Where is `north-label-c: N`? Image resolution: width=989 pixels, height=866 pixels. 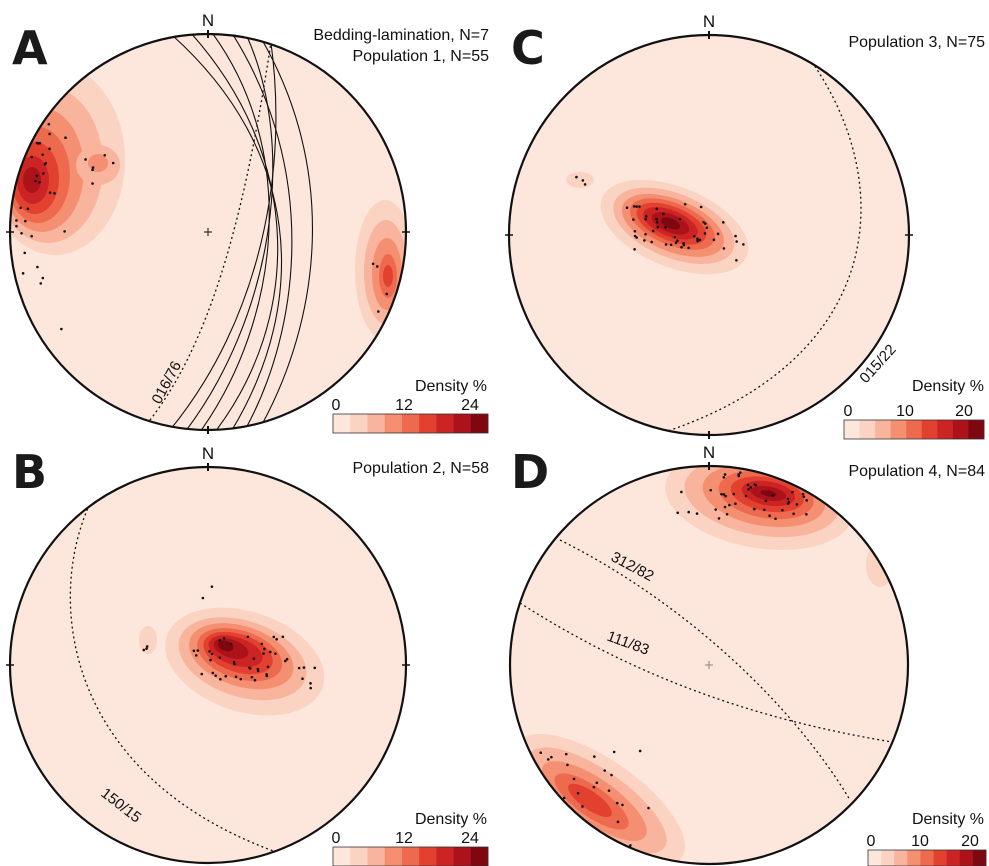 north-label-c: N is located at coordinates (709, 21).